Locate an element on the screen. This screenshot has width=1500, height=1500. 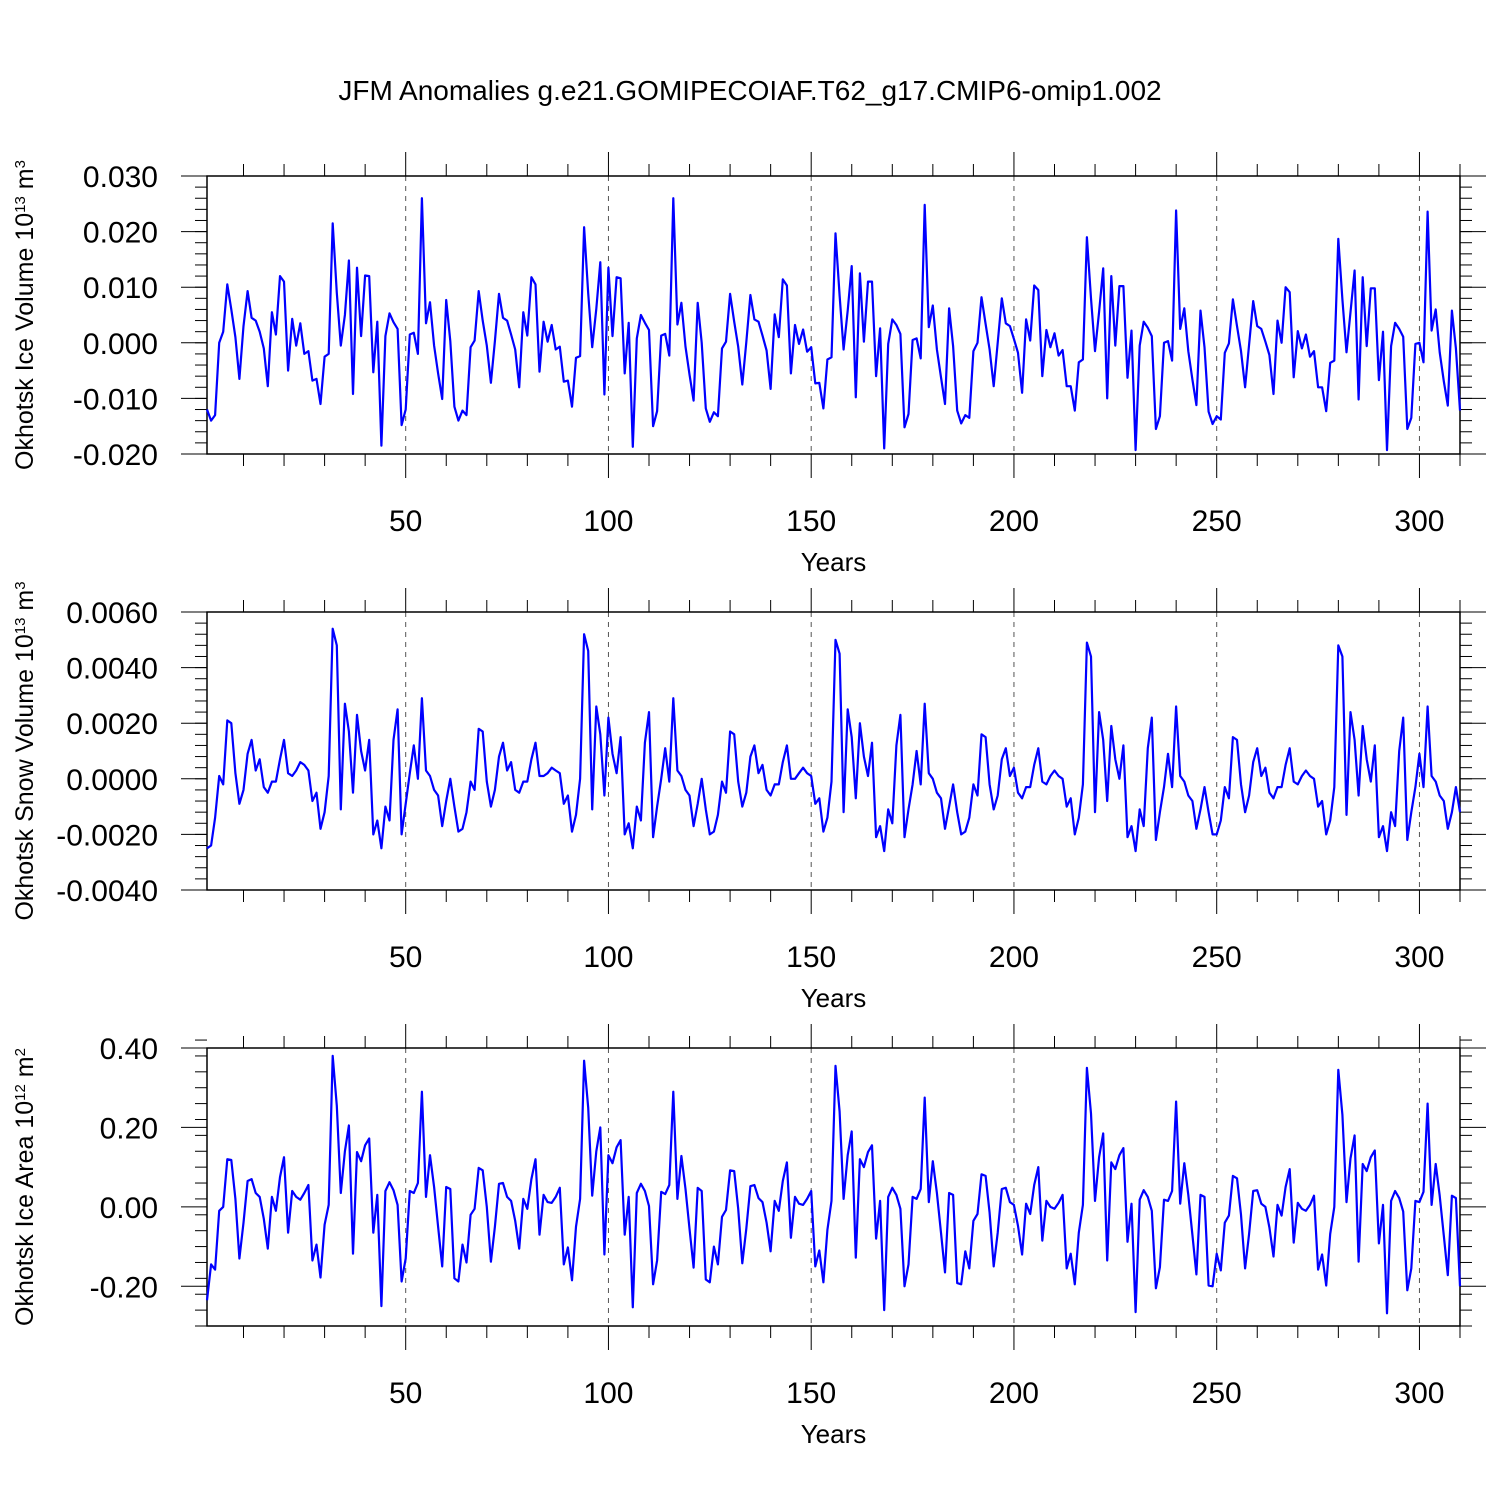
y-tick-label: 0.010 is located at coordinates (120, 288).